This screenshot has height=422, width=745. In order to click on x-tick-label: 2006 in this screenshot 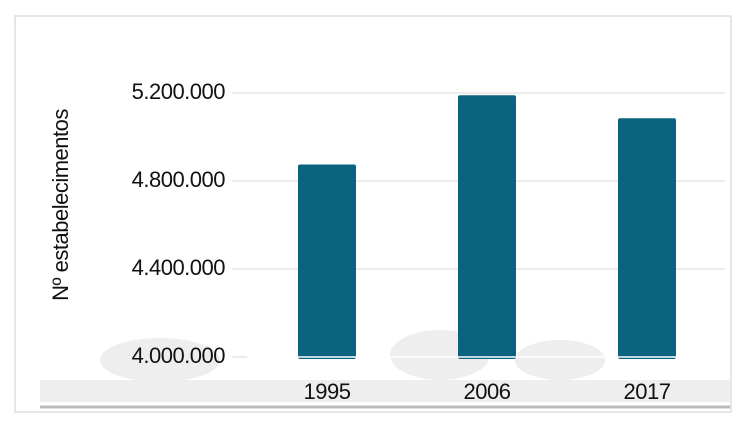, I will do `click(487, 391)`.